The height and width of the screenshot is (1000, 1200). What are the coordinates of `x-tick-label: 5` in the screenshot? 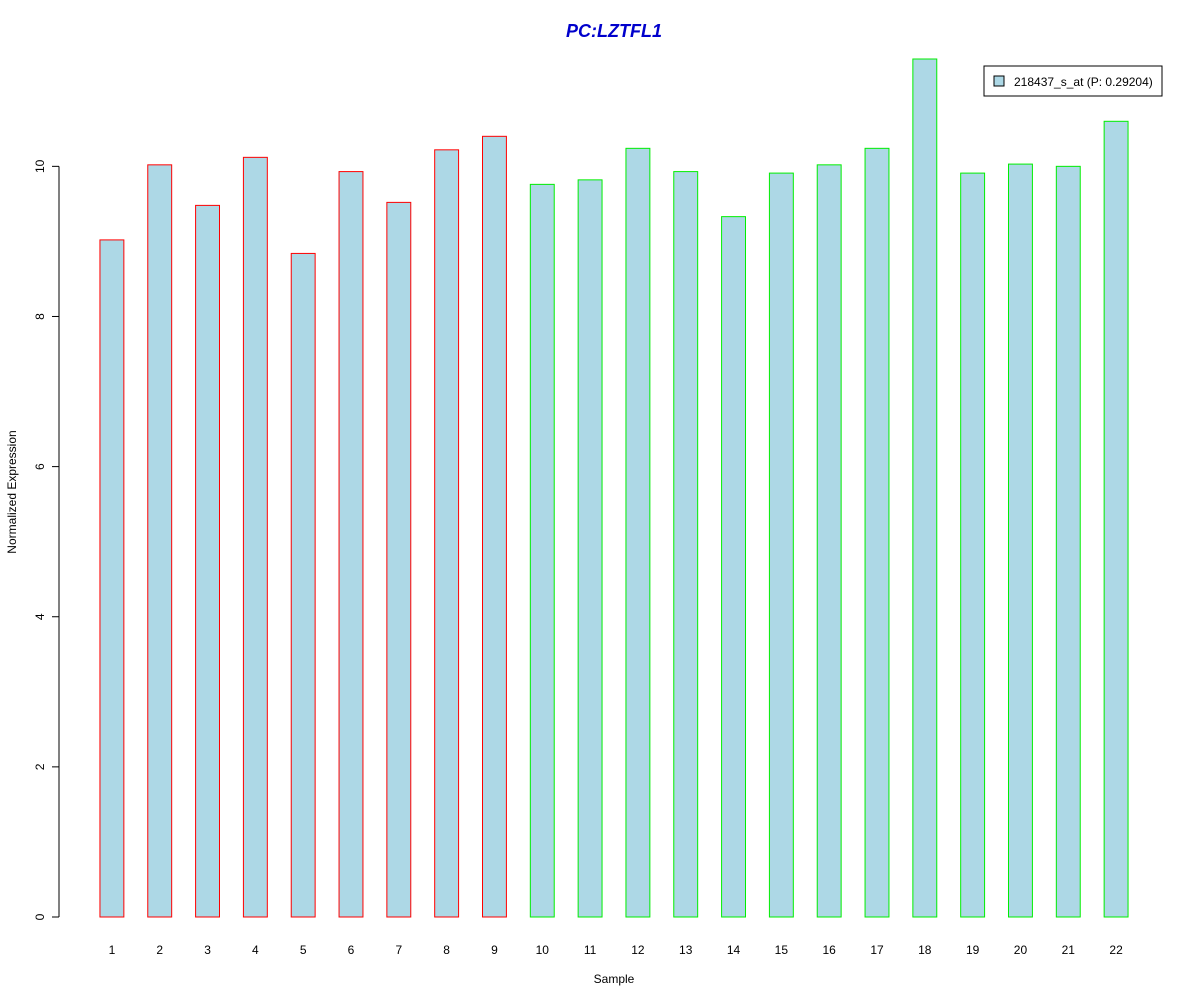 It's located at (303, 950).